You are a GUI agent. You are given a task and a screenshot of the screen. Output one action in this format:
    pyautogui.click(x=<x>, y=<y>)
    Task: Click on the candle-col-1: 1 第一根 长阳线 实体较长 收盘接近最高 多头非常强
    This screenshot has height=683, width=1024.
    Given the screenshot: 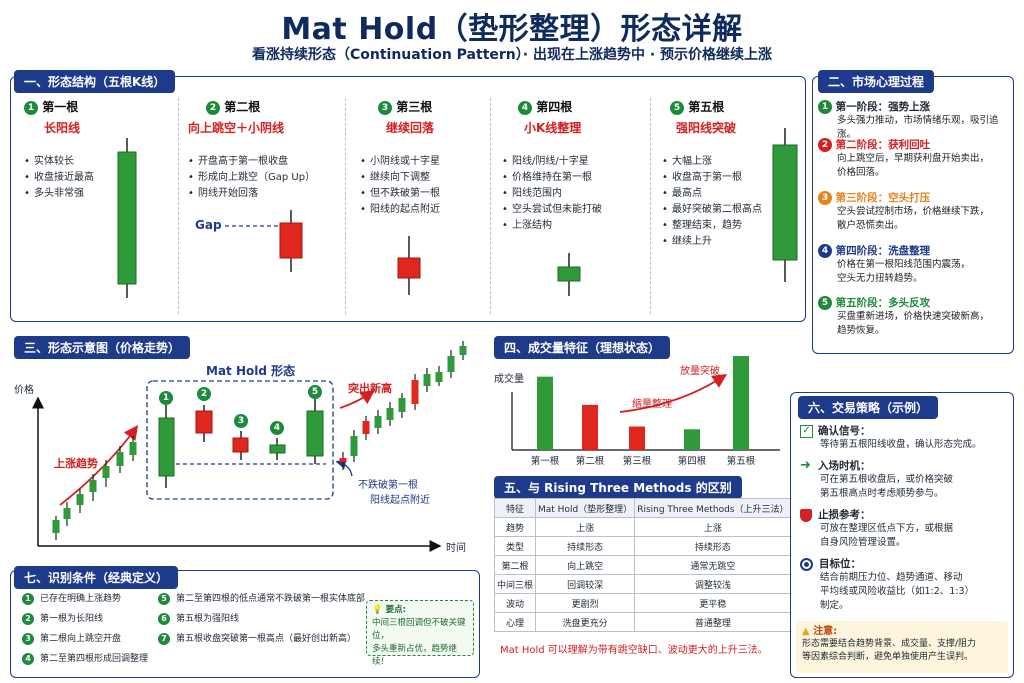 What is the action you would take?
    pyautogui.click(x=104, y=150)
    